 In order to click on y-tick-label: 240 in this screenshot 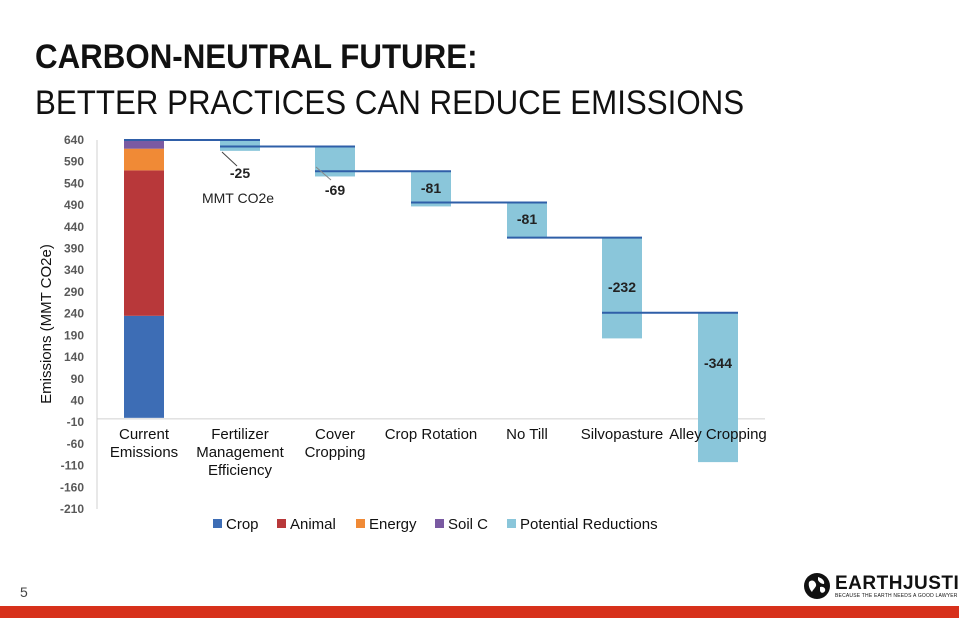, I will do `click(74, 314)`.